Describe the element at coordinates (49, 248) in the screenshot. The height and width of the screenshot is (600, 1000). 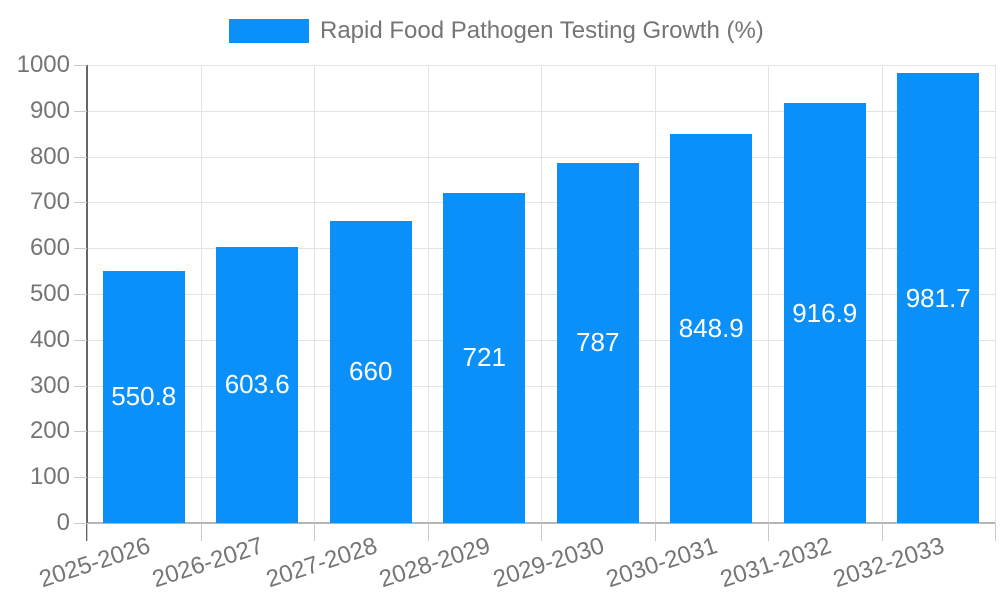
I see `y-tick-label: 600` at that location.